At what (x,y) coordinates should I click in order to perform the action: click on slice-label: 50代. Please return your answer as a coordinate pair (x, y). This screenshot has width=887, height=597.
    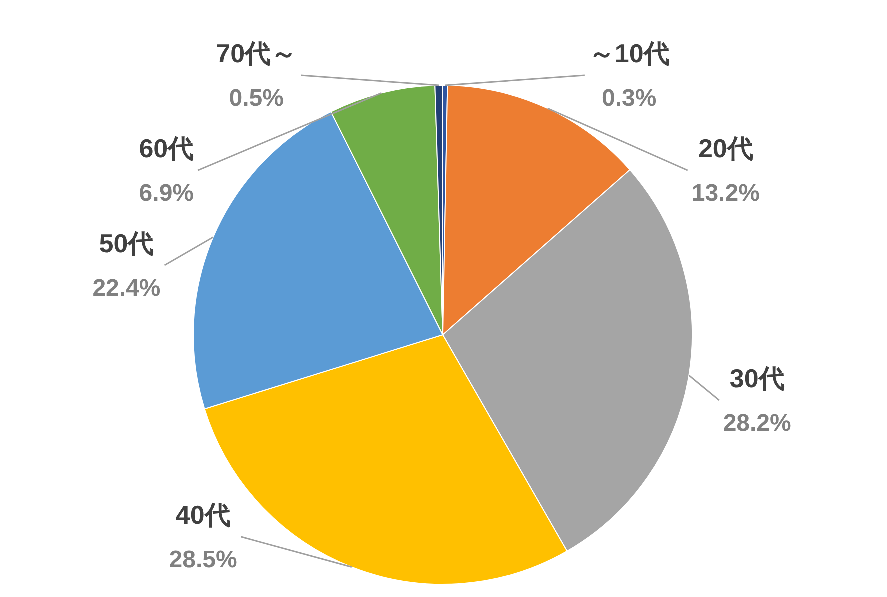
    Looking at the image, I should click on (126, 243).